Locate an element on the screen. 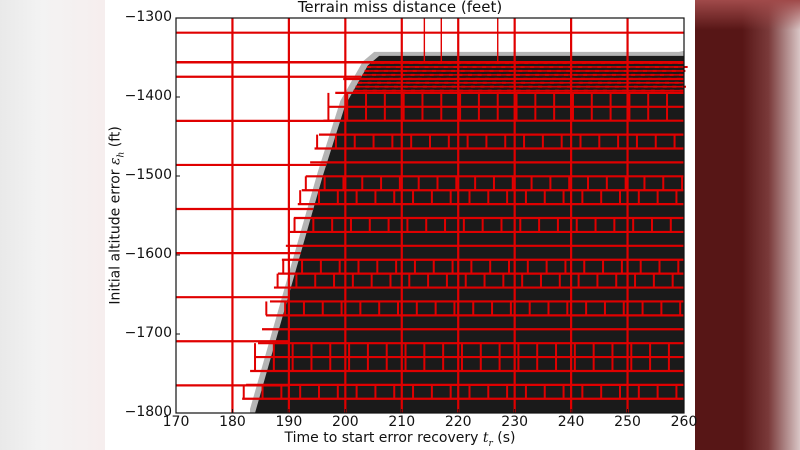 The image size is (800, 450). x-tick-label: 210 is located at coordinates (402, 422).